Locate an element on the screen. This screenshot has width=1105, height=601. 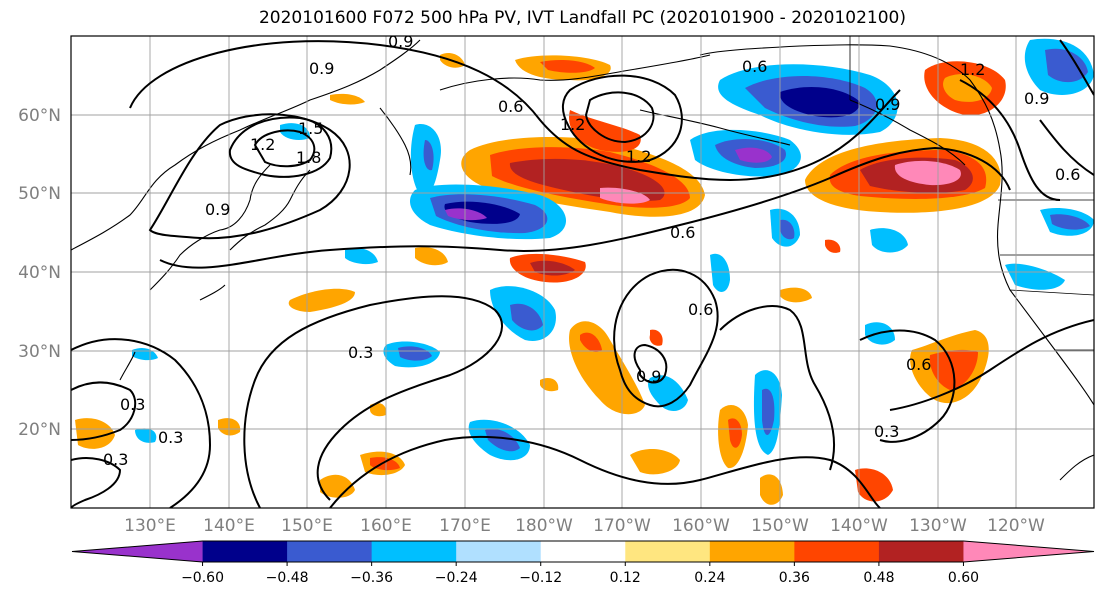
lon-label: 170°W is located at coordinates (622, 526).